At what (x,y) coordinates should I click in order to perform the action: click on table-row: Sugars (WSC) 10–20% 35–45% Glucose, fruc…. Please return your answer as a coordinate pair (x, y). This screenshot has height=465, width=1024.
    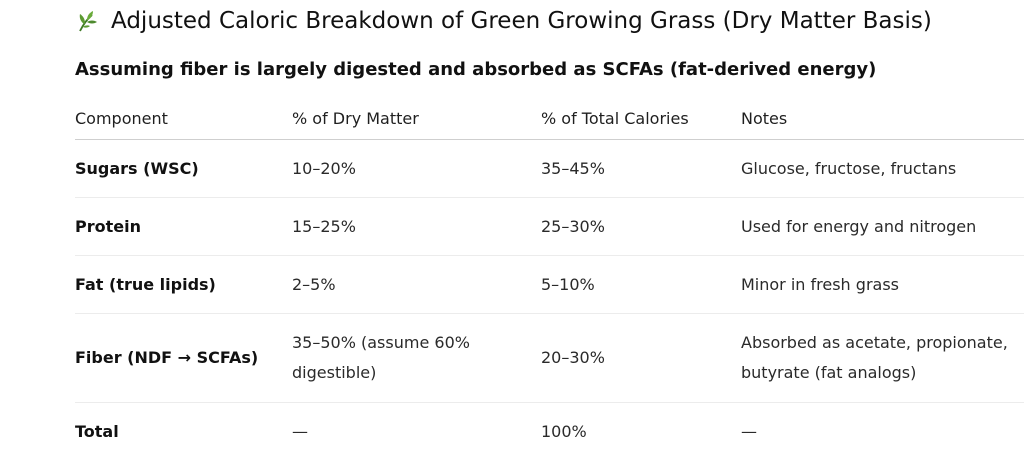
    Looking at the image, I should click on (549, 168).